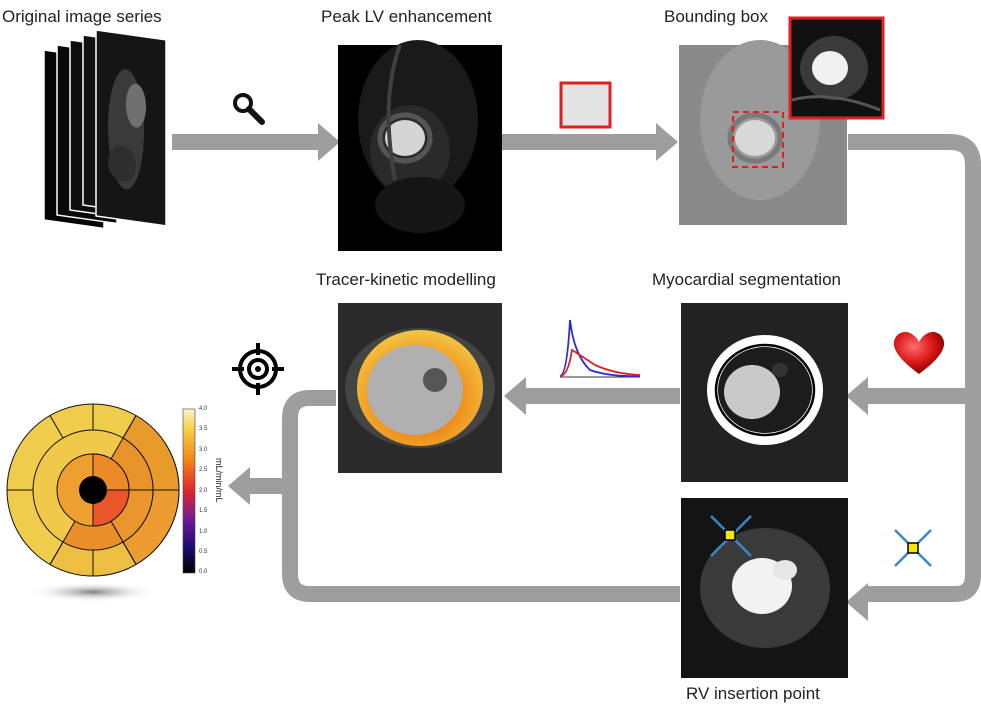 Image resolution: width=981 pixels, height=712 pixels. Describe the element at coordinates (420, 388) in the screenshot. I see `tracer-kinetic-image` at that location.